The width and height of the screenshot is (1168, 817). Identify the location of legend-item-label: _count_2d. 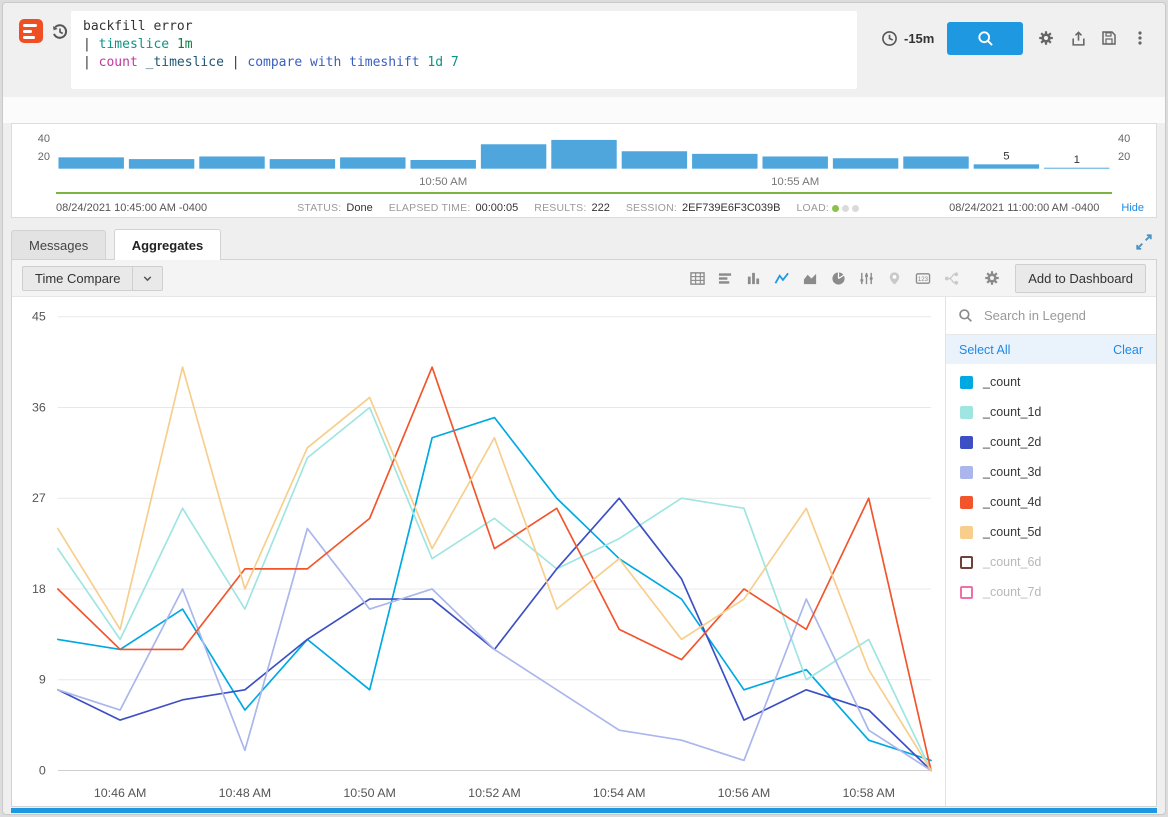
(1012, 442).